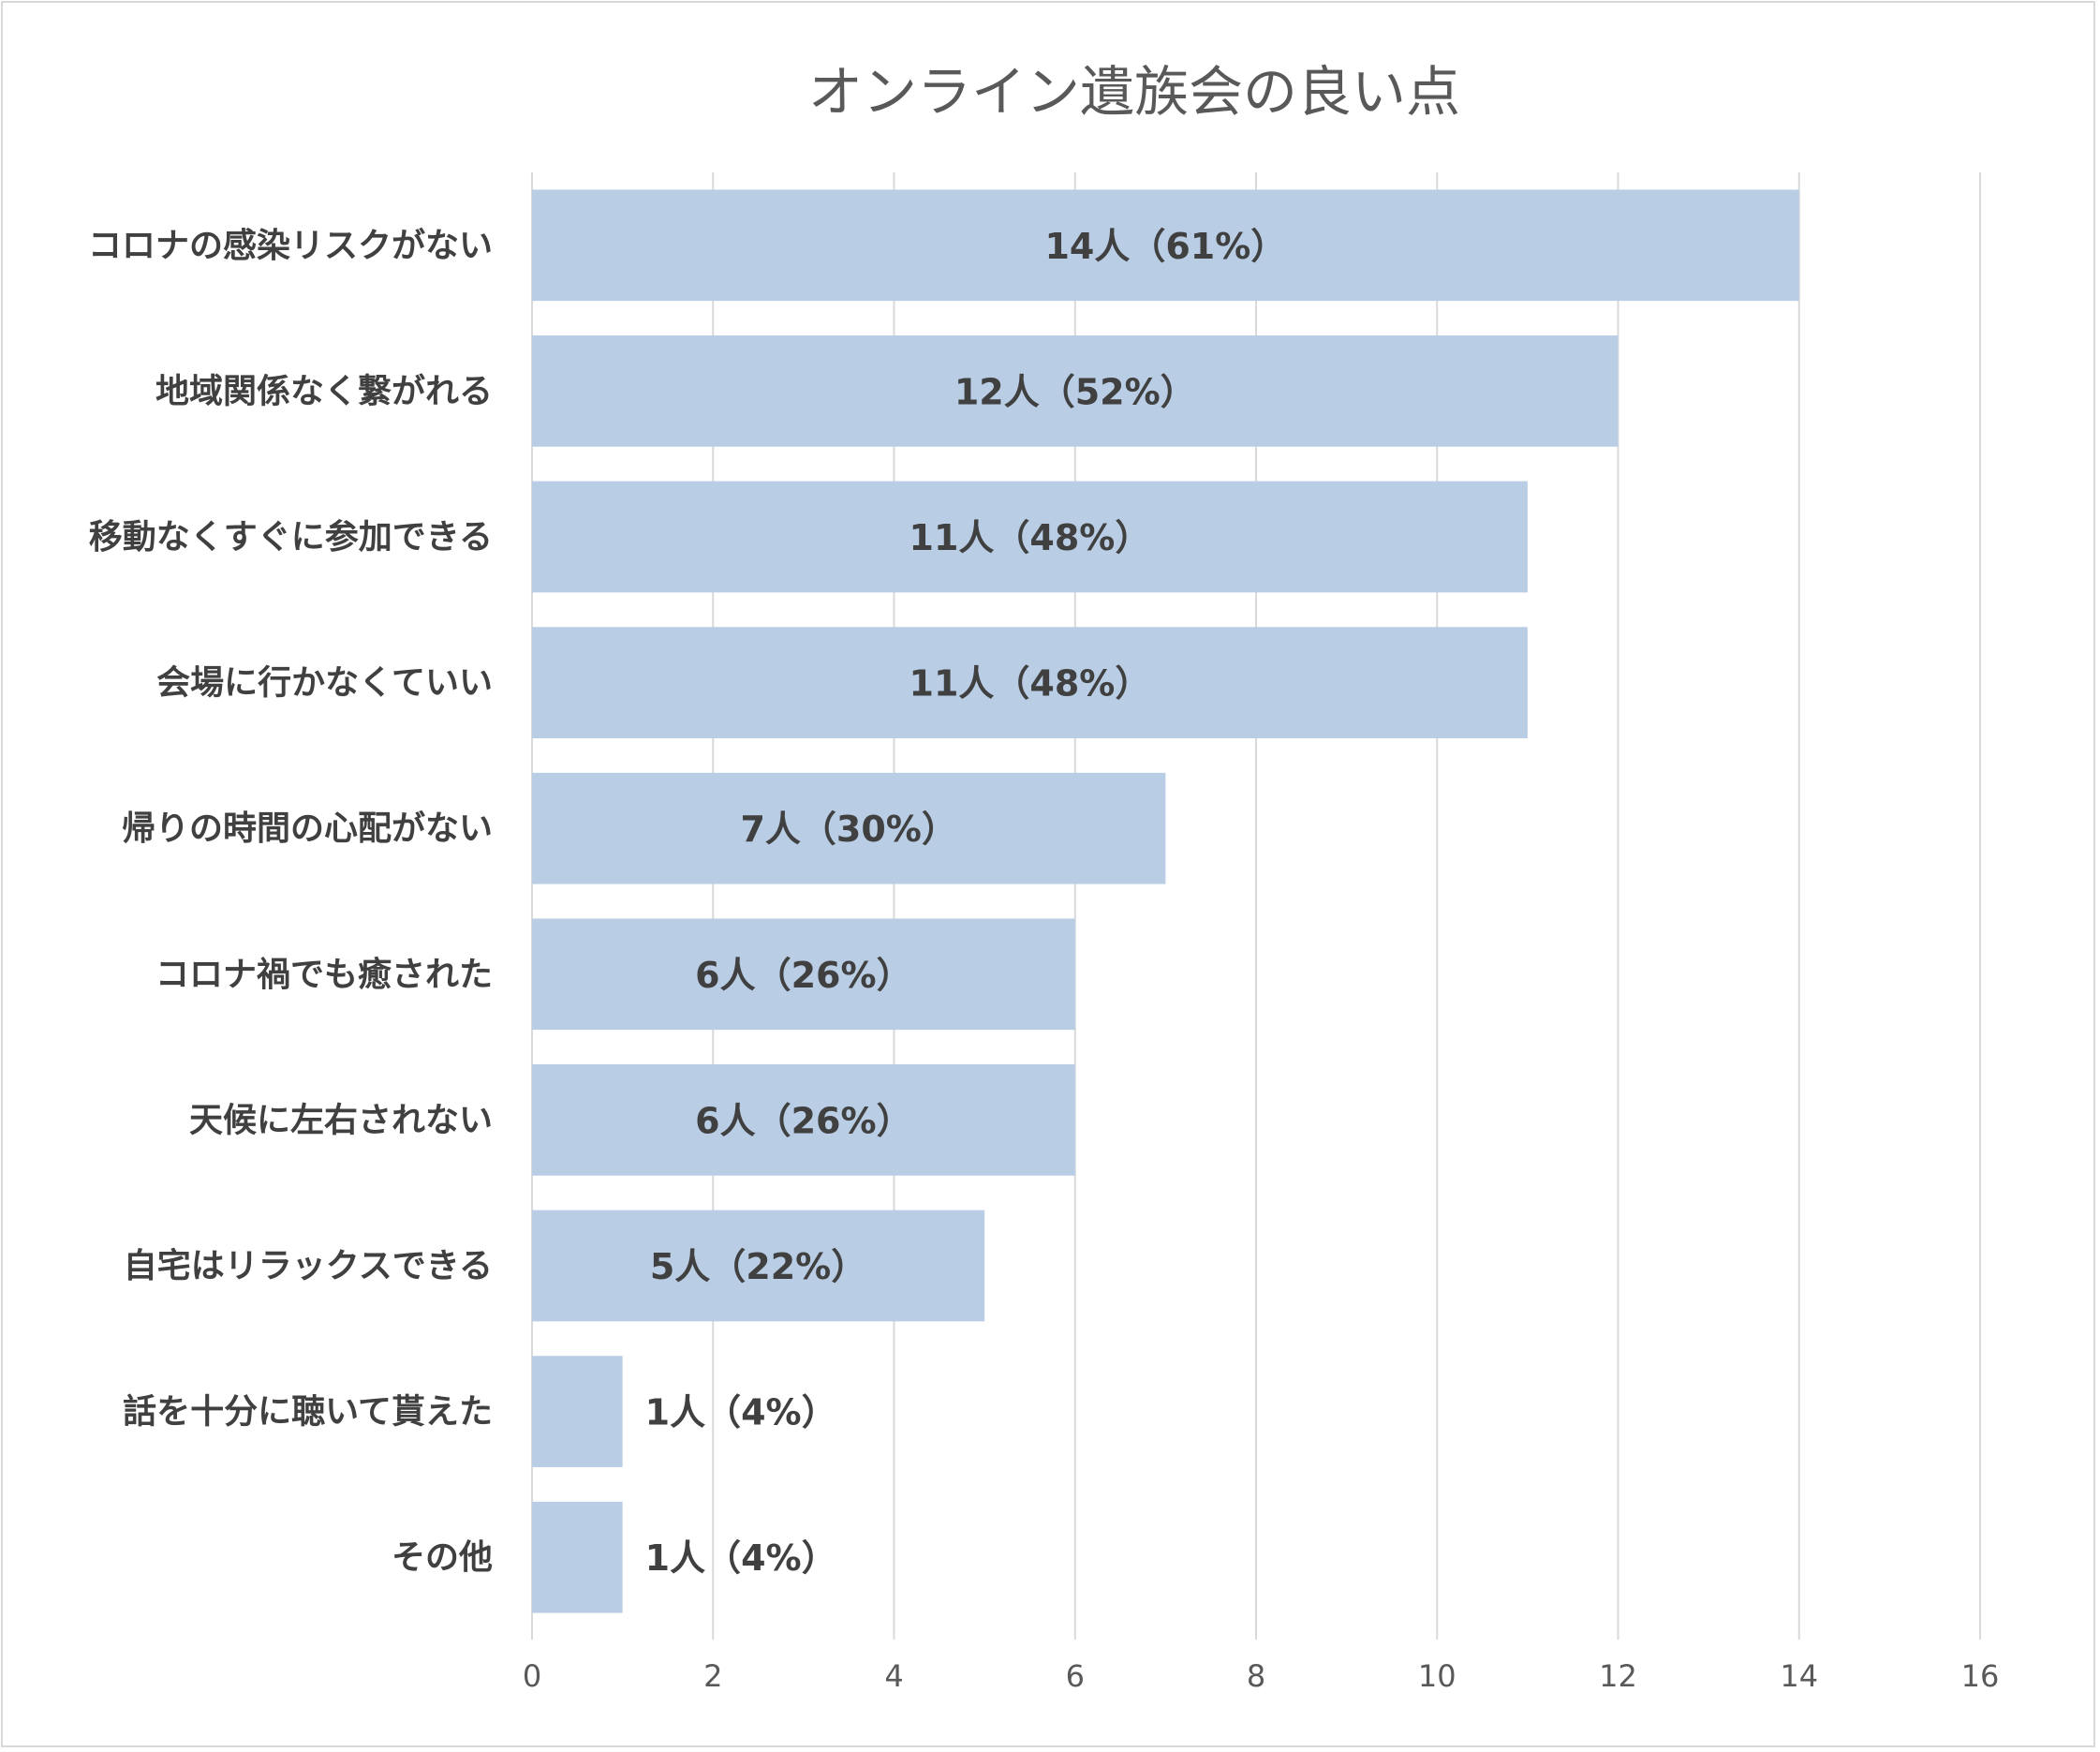 This screenshot has height=1752, width=2100. I want to click on chart-title: オンライン遺族会の良い点, so click(1134, 92).